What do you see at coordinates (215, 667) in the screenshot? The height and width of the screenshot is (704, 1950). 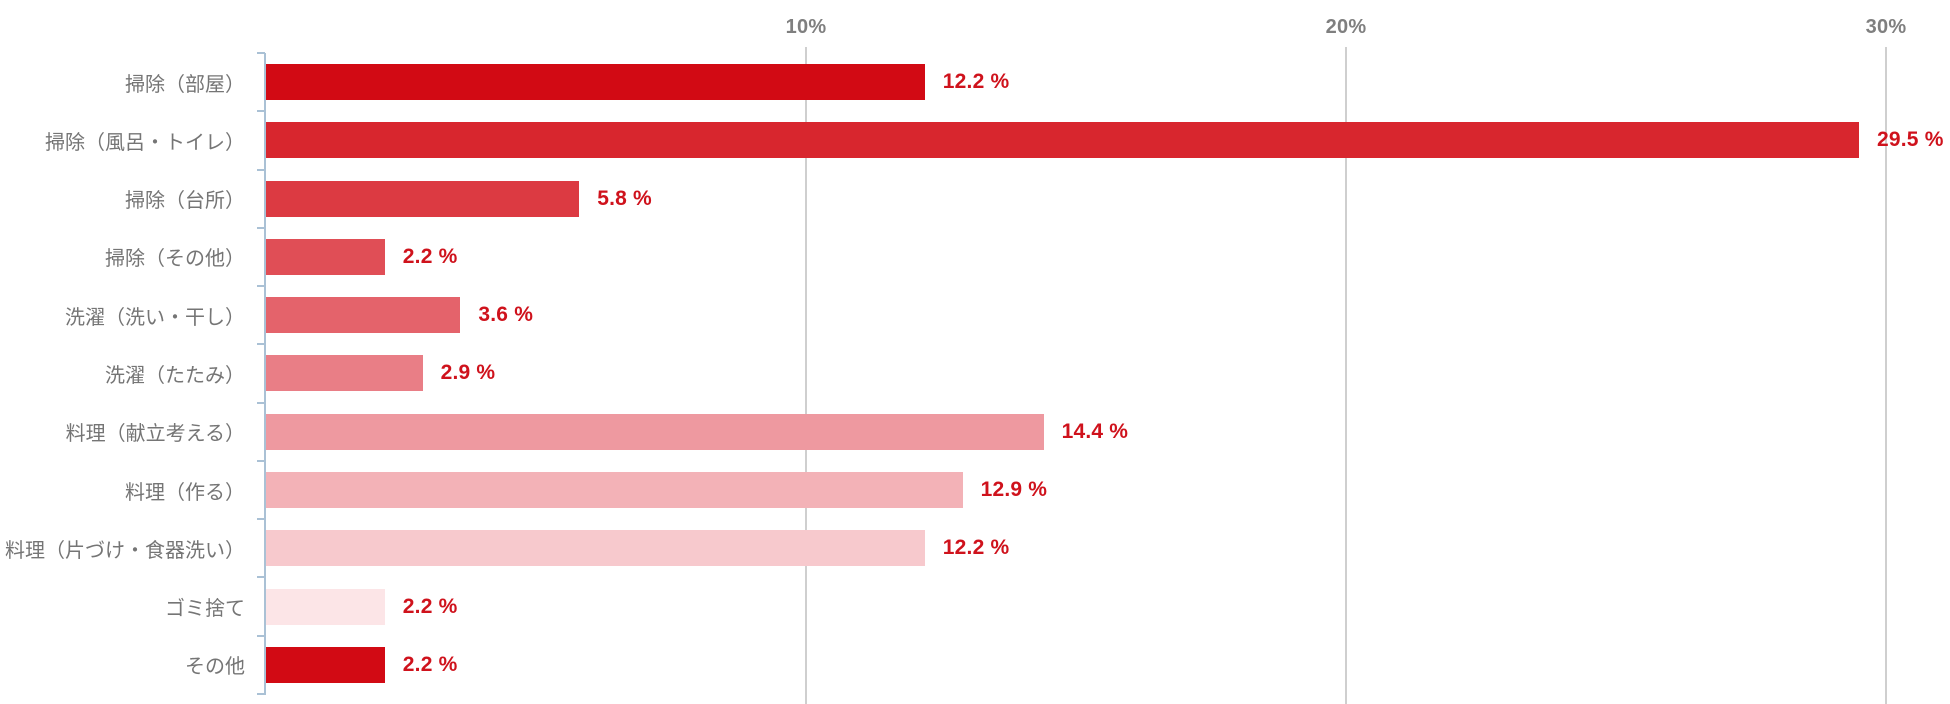 I see `category-label: その他` at bounding box center [215, 667].